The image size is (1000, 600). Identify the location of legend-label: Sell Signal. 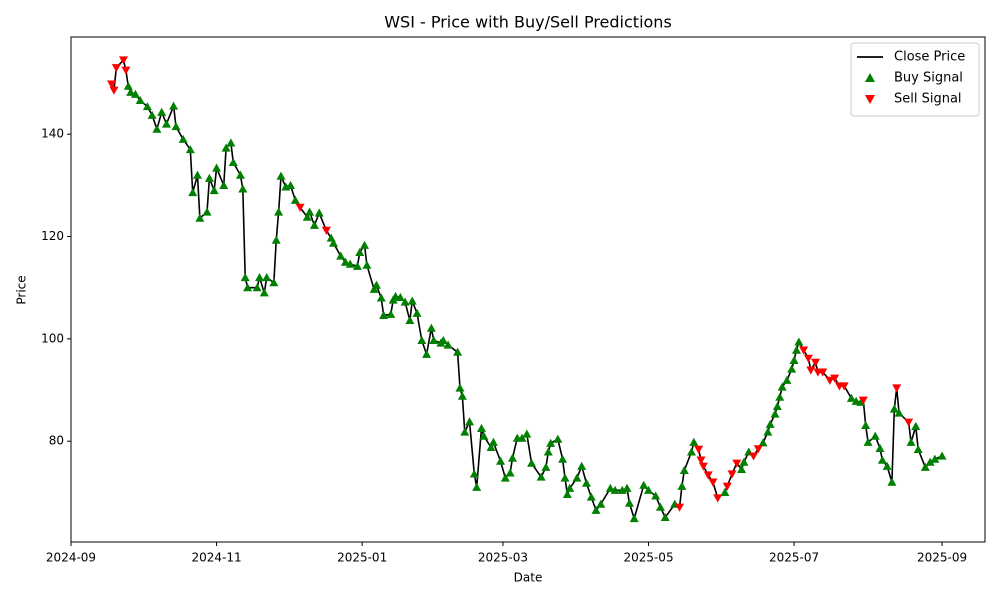
(928, 99).